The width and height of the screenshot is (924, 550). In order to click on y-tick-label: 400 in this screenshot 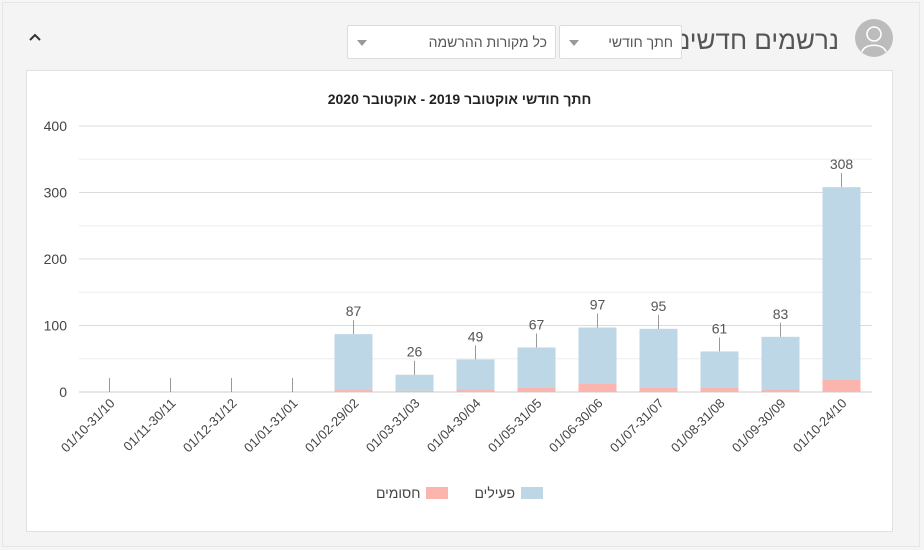, I will do `click(56, 126)`.